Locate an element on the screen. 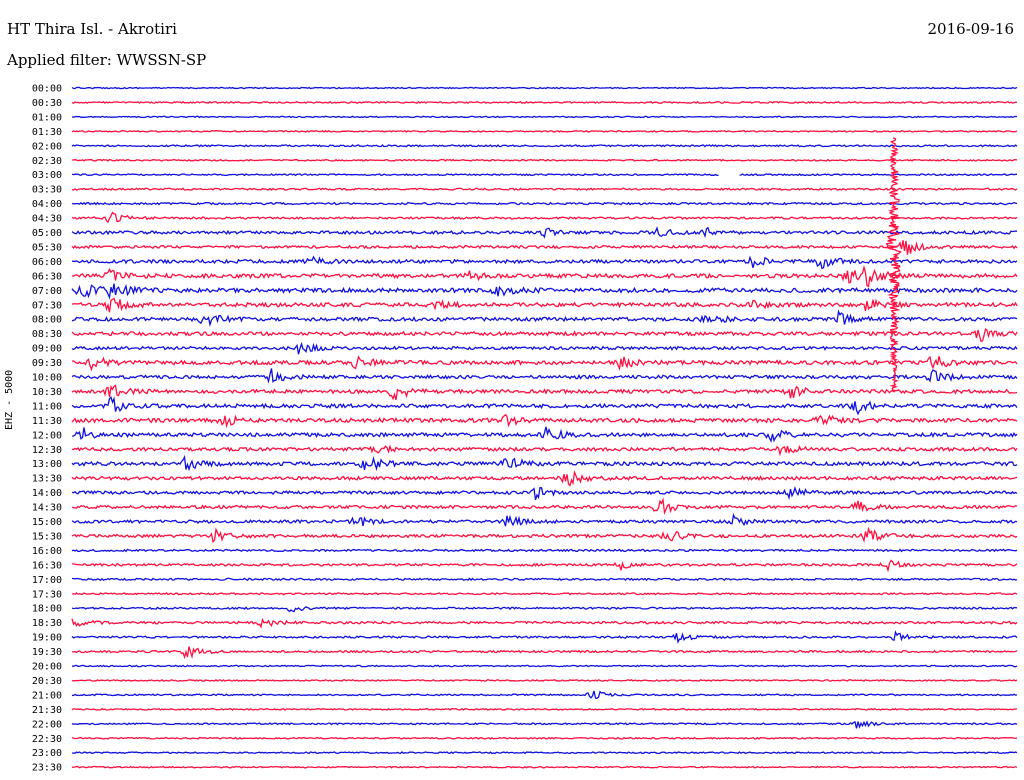 The width and height of the screenshot is (1024, 780). time-label: 18:00 is located at coordinates (47, 609).